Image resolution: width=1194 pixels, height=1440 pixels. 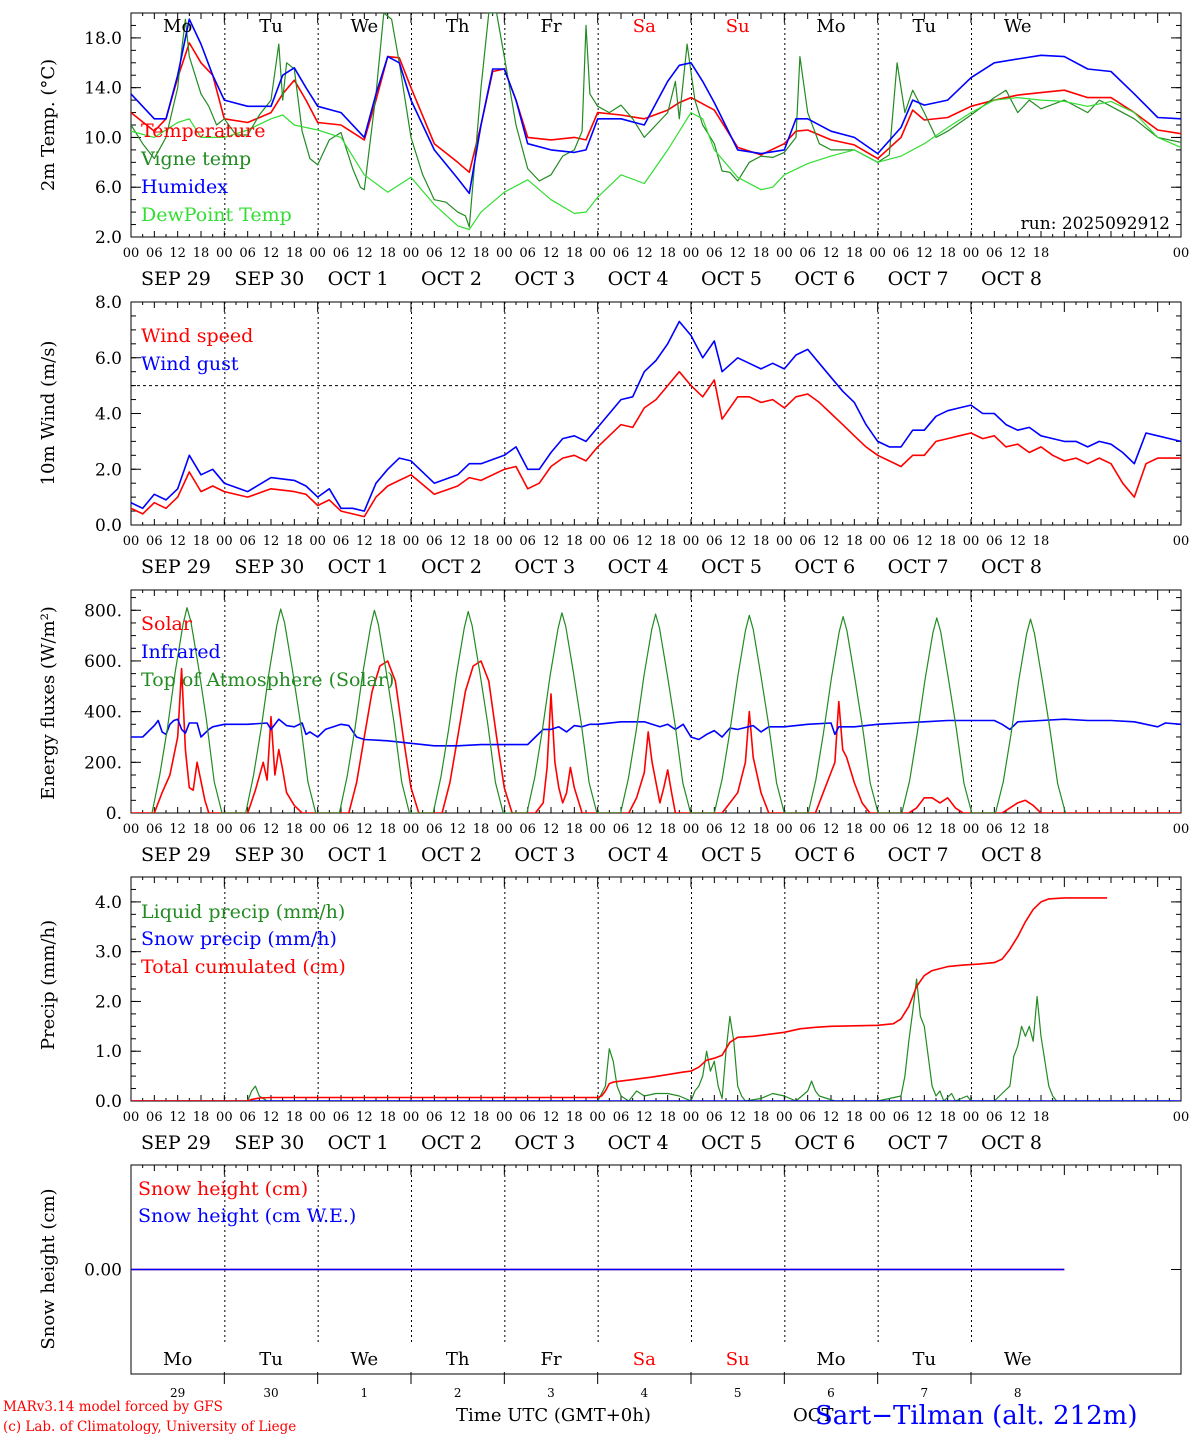 I want to click on series-line-infrared, so click(x=656, y=732).